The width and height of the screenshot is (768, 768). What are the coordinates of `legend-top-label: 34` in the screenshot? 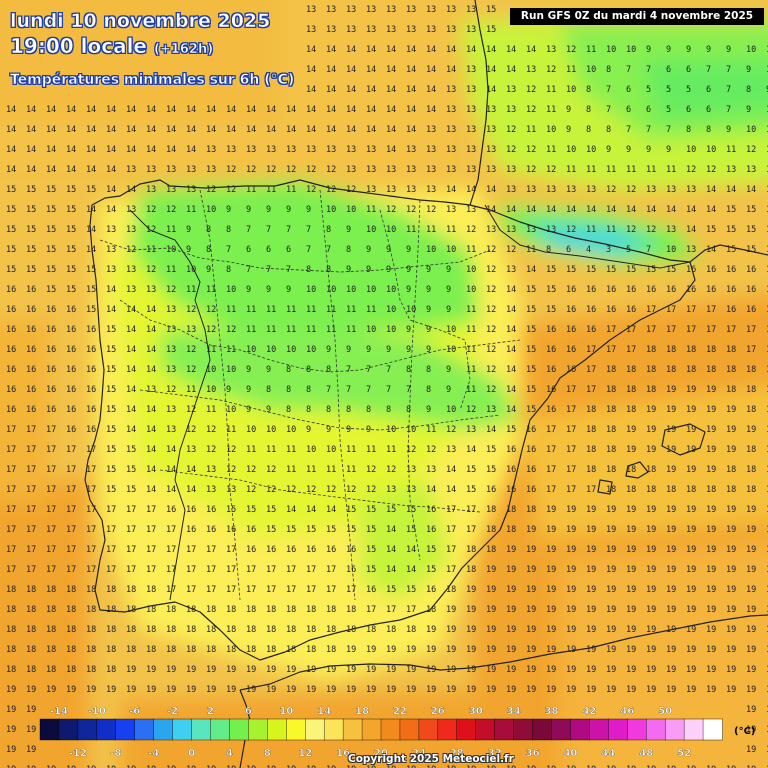 It's located at (514, 711).